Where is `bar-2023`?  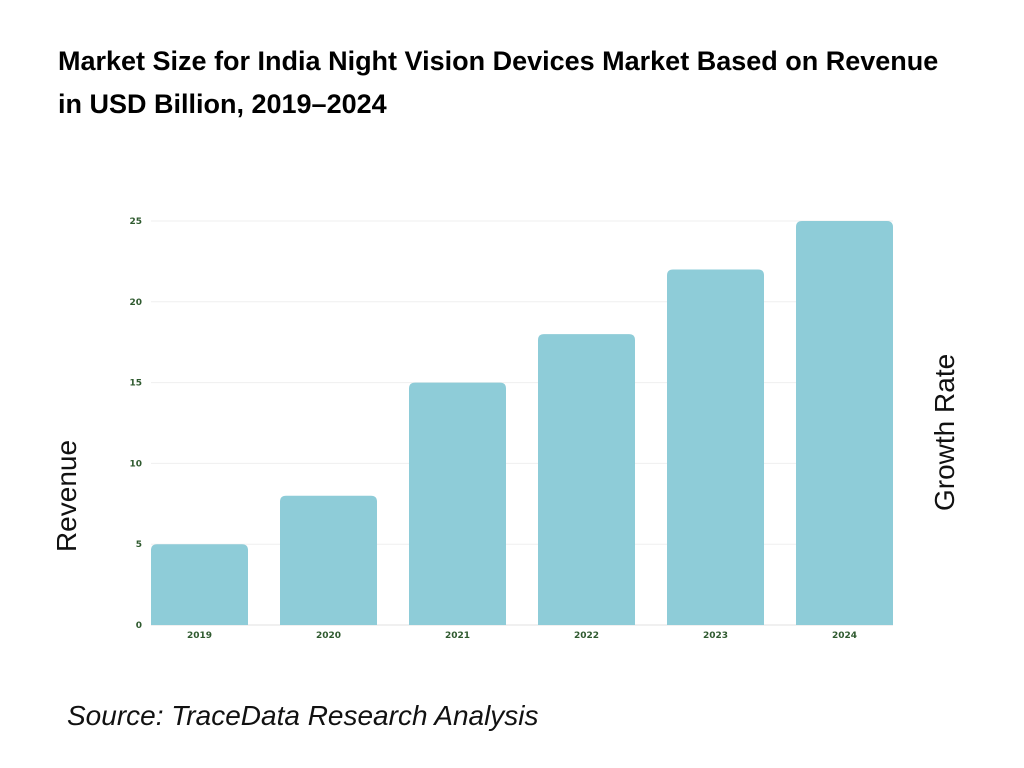
bar-2023 is located at coordinates (715, 447).